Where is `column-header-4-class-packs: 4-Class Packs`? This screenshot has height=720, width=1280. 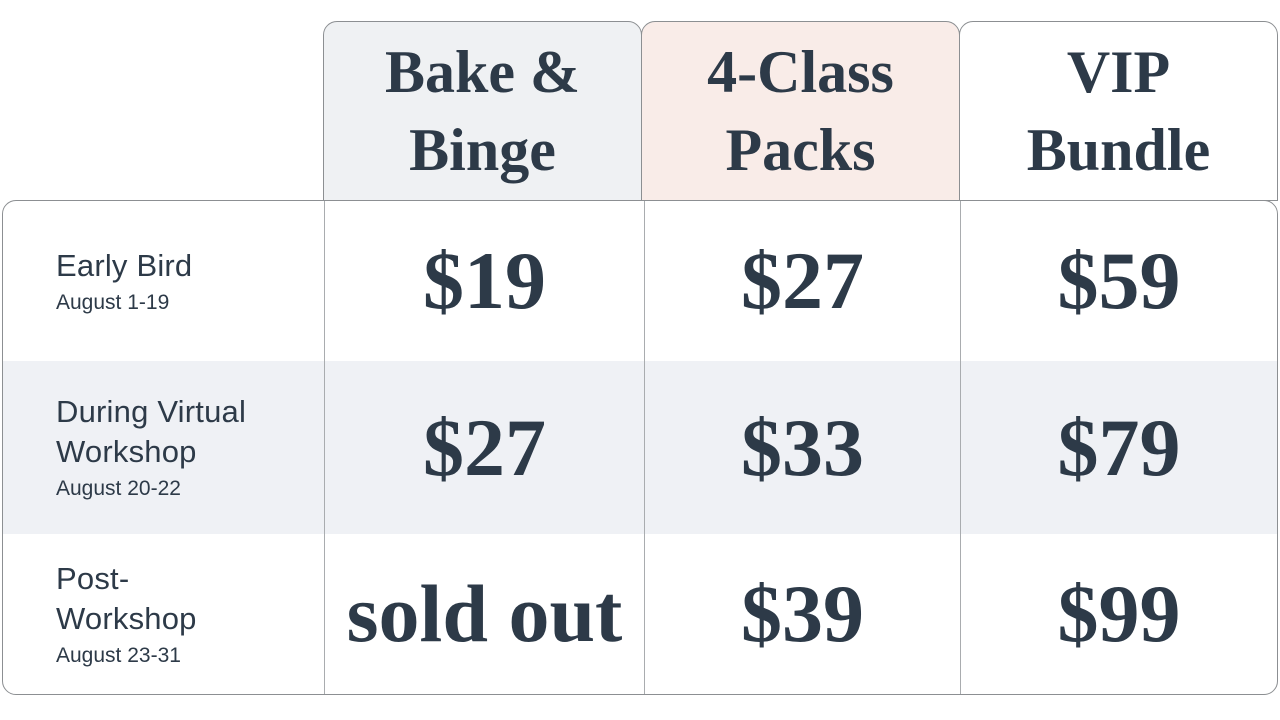 column-header-4-class-packs: 4-Class Packs is located at coordinates (800, 111).